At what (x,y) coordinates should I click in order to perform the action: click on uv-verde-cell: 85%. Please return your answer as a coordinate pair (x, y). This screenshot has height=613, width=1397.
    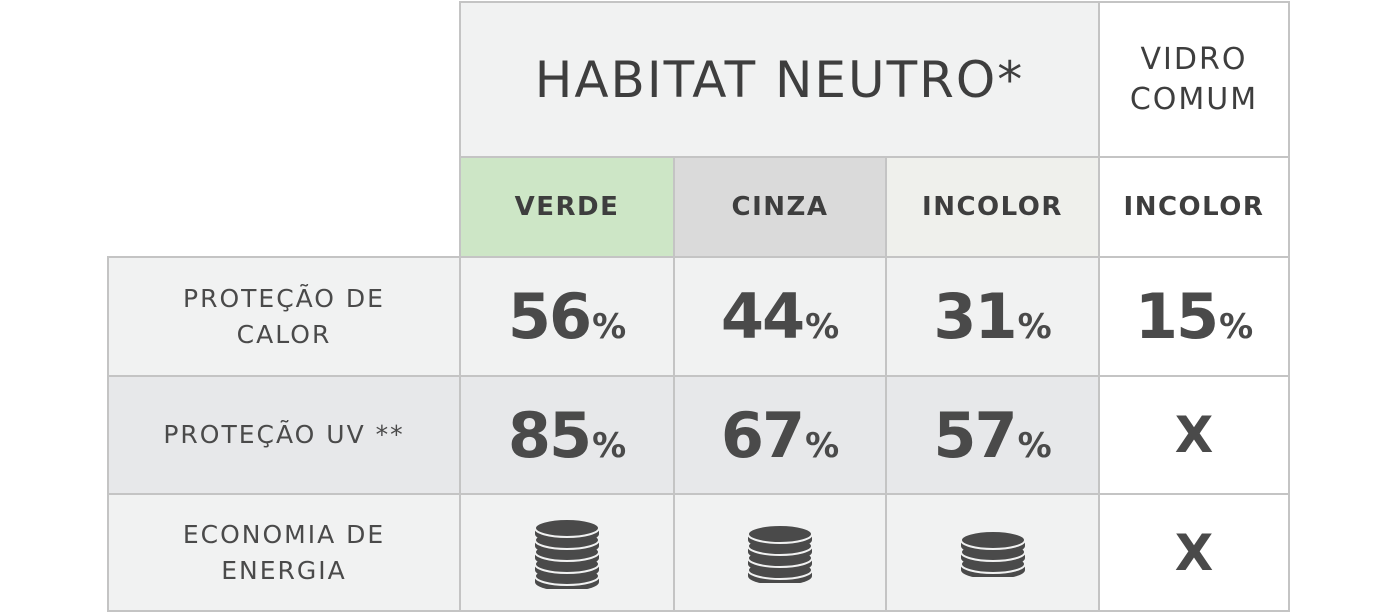
    Looking at the image, I should click on (567, 435).